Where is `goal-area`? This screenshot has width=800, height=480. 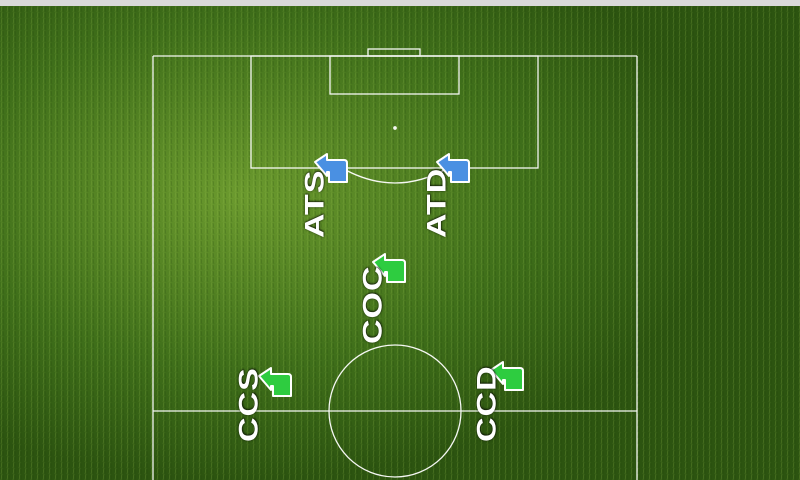
goal-area is located at coordinates (394, 75).